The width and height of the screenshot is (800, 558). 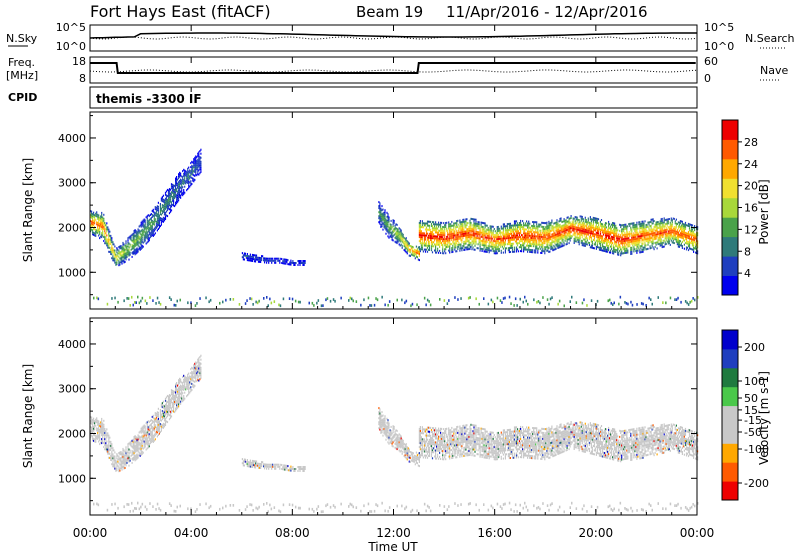 I want to click on station-title: Fort Hays East (fitACF), so click(x=180, y=11).